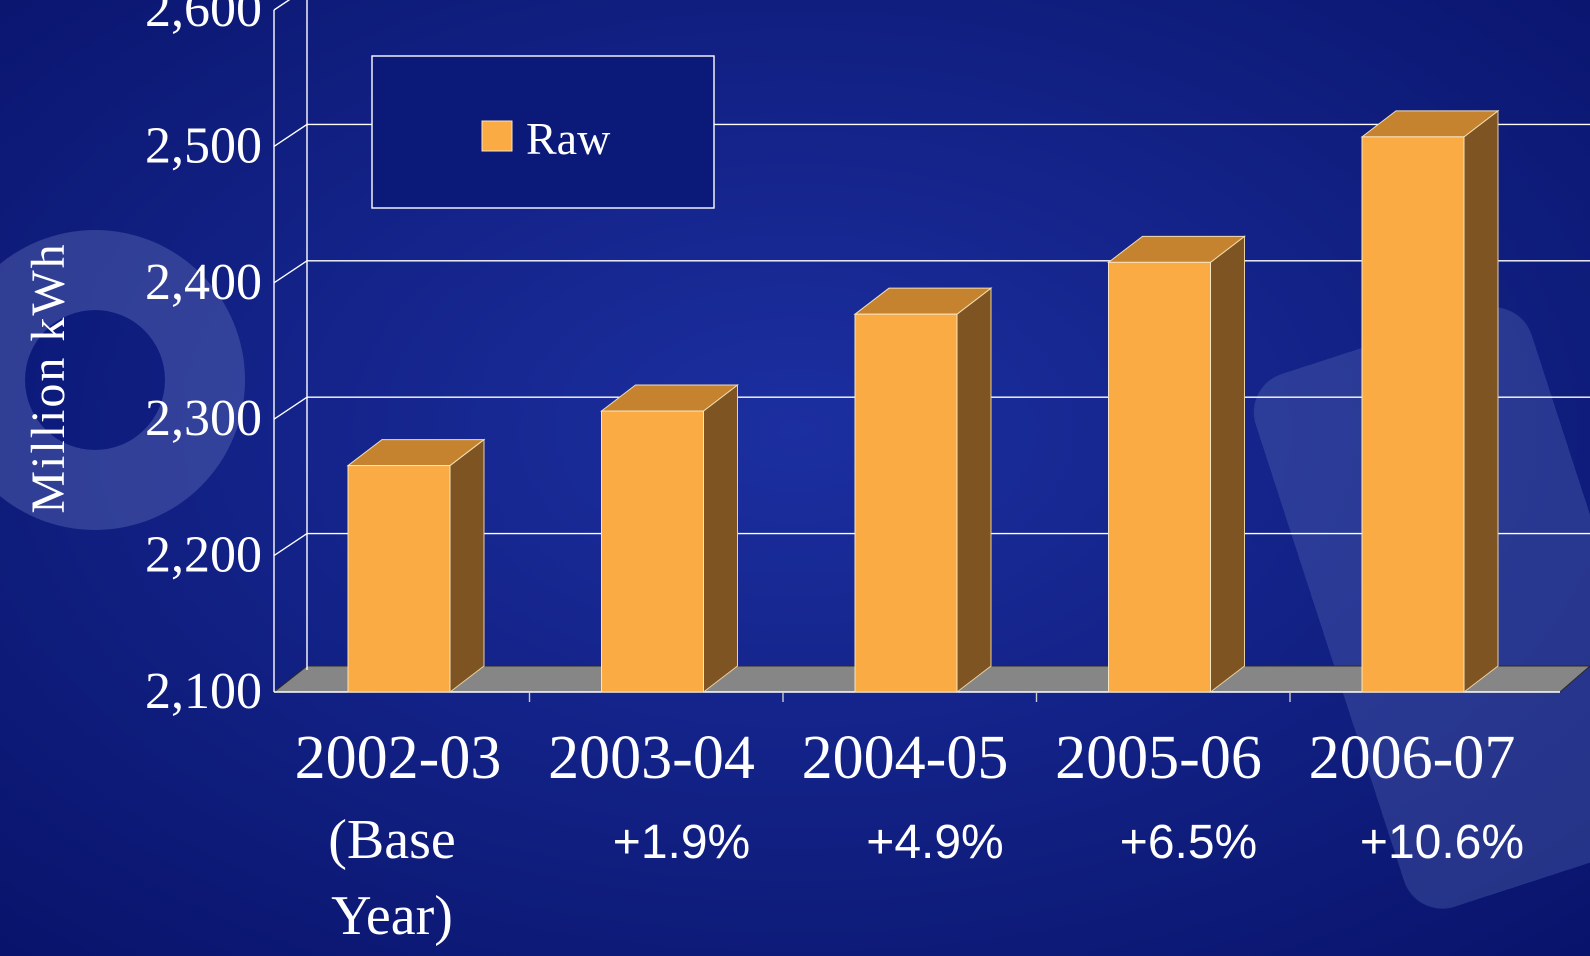 This screenshot has width=1590, height=956. I want to click on legend-swatch, so click(497, 136).